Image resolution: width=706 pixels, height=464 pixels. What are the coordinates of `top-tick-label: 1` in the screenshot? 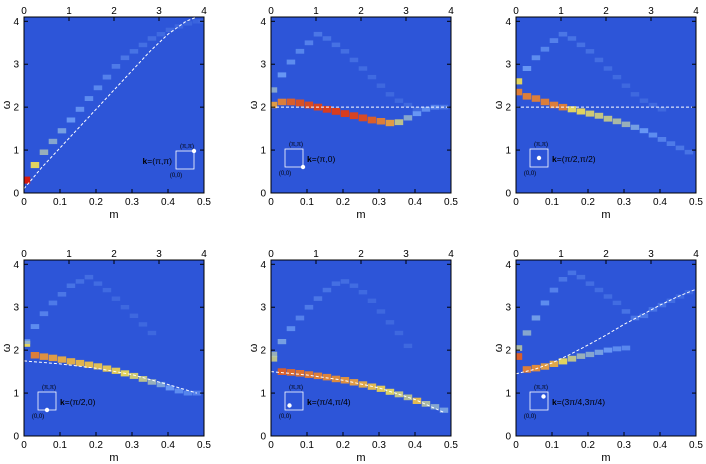 It's located at (561, 254).